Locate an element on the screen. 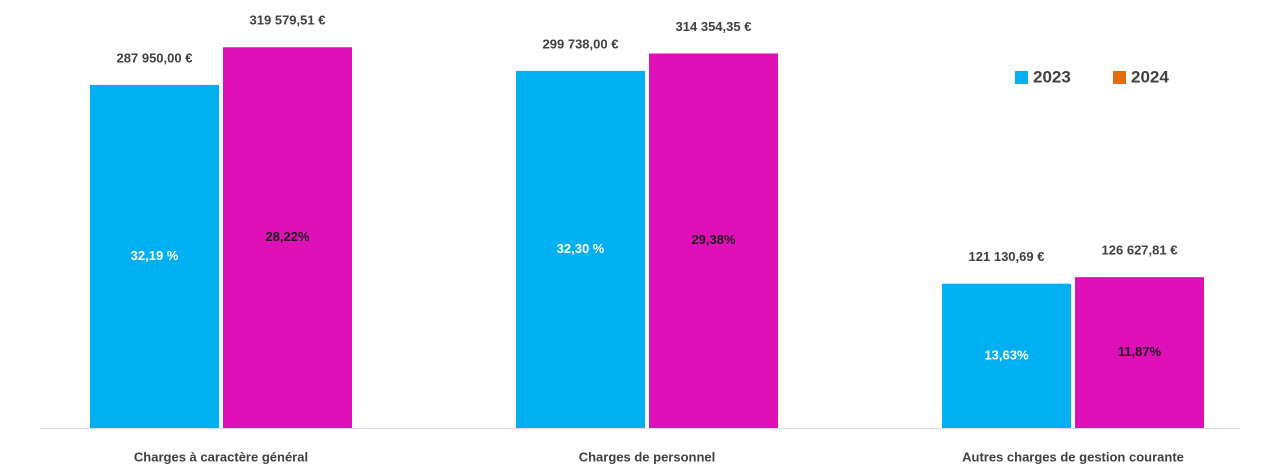  legend-label: 2024 is located at coordinates (1150, 76).